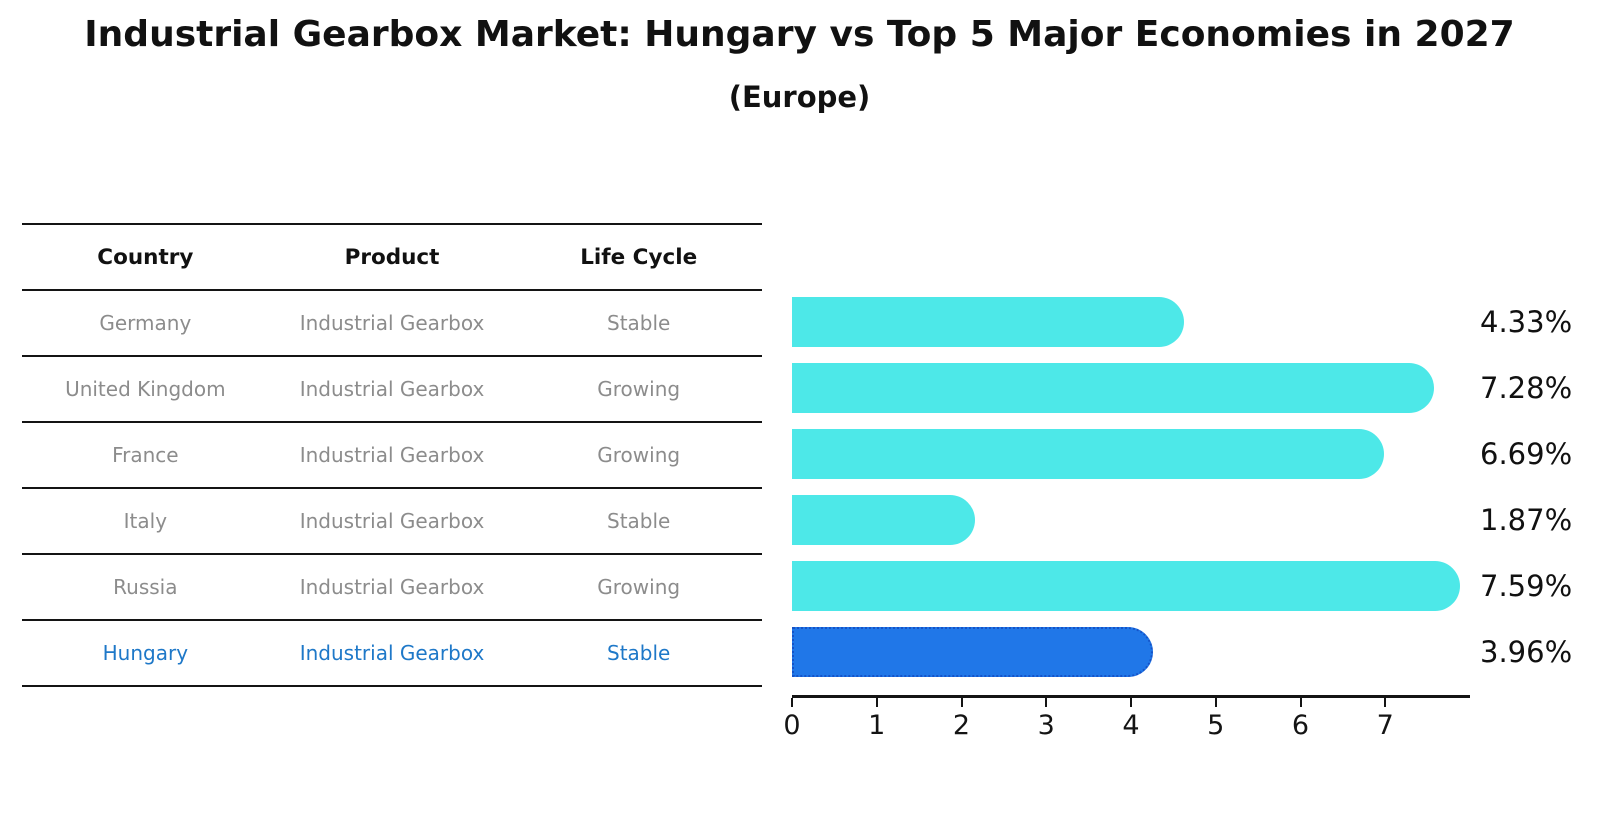 The height and width of the screenshot is (823, 1599). I want to click on x-axis-line, so click(1131, 696).